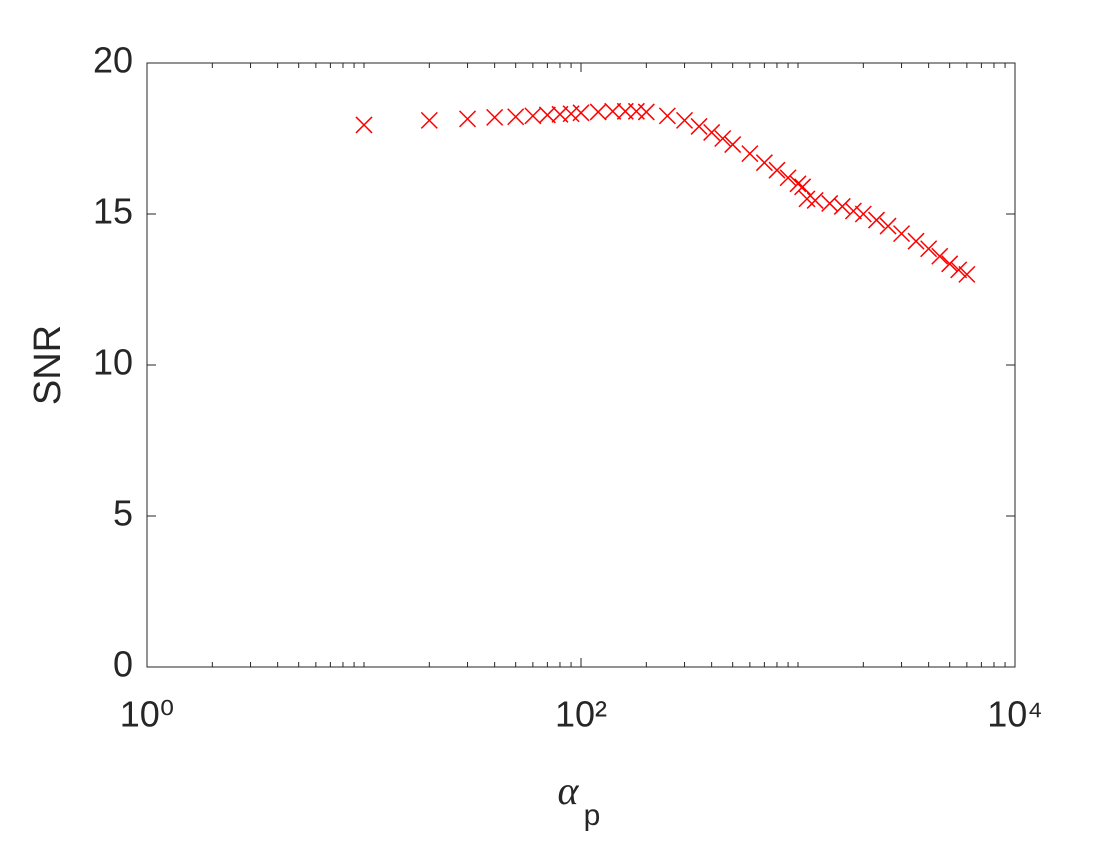  What do you see at coordinates (48, 365) in the screenshot?
I see `y-axis-label: SNR` at bounding box center [48, 365].